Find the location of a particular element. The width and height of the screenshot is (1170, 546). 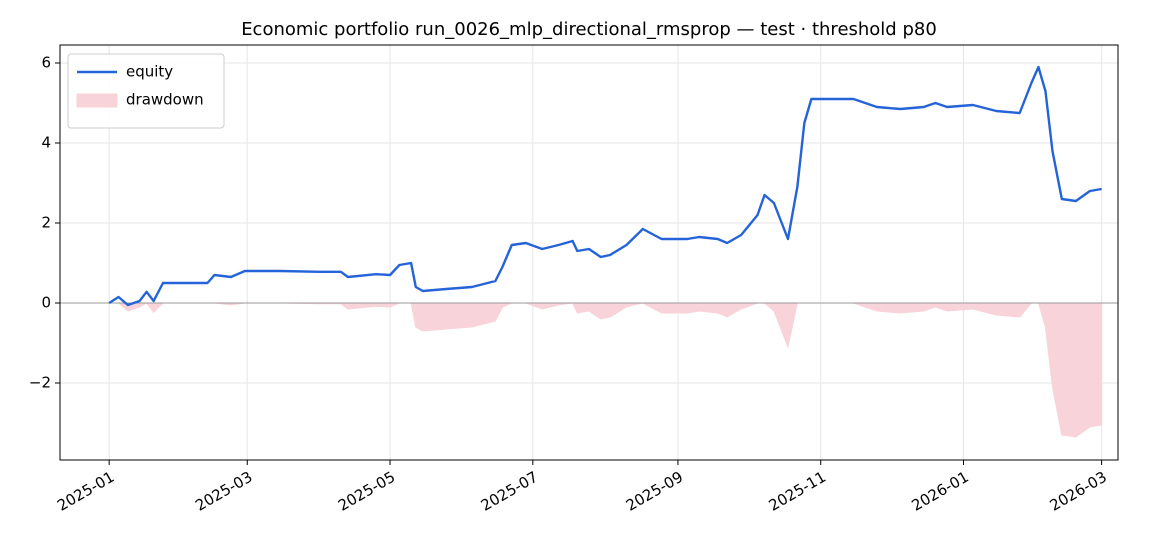

legend-label: equity is located at coordinates (149, 72).